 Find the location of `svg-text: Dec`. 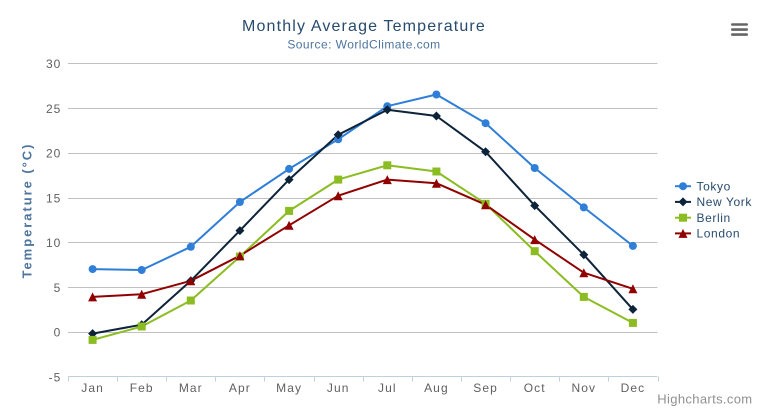

svg-text: Dec is located at coordinates (633, 388).